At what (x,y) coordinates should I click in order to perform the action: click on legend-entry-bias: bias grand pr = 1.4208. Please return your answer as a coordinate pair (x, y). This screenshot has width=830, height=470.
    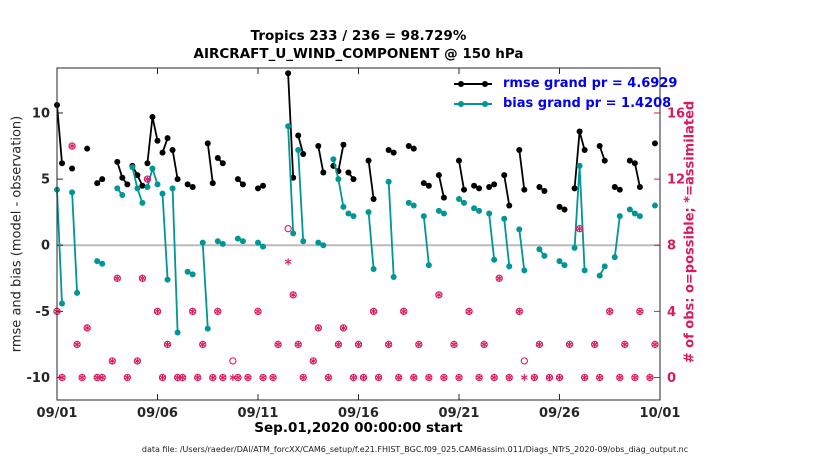
    Looking at the image, I should click on (564, 103).